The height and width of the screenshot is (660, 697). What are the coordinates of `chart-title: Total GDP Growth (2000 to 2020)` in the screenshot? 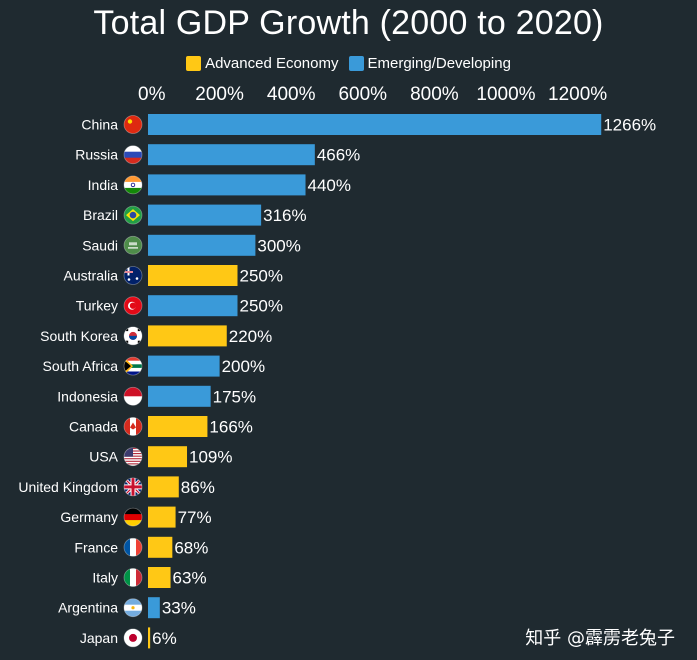 It's located at (348, 23).